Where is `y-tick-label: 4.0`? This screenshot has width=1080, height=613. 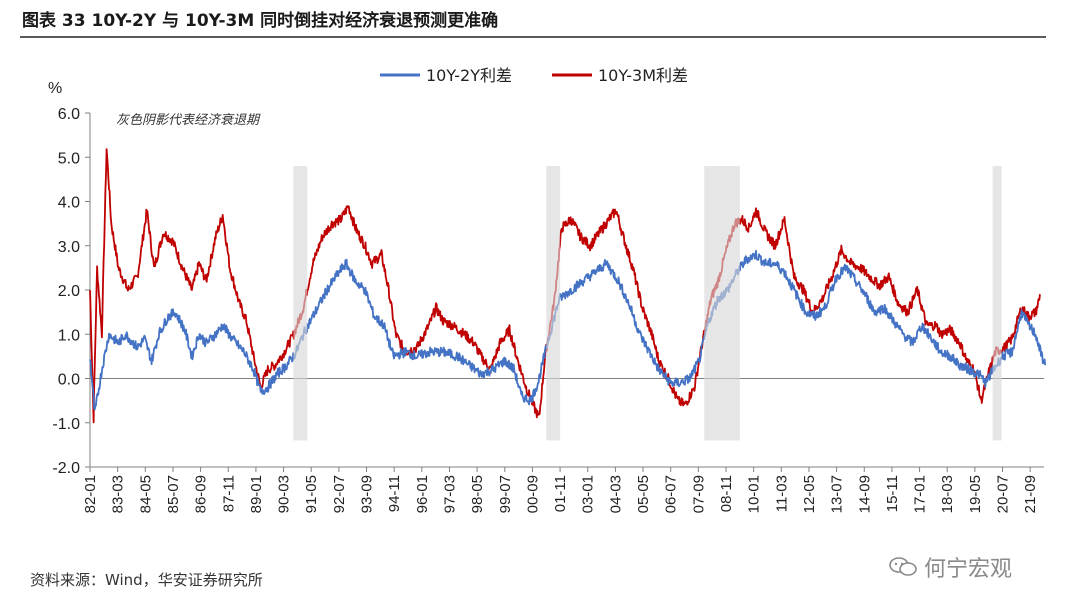
y-tick-label: 4.0 is located at coordinates (69, 203).